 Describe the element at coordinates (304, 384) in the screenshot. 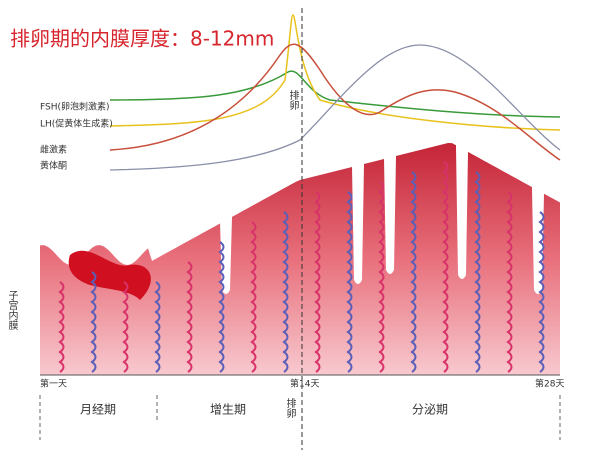

I see `day-label: 第14天` at that location.